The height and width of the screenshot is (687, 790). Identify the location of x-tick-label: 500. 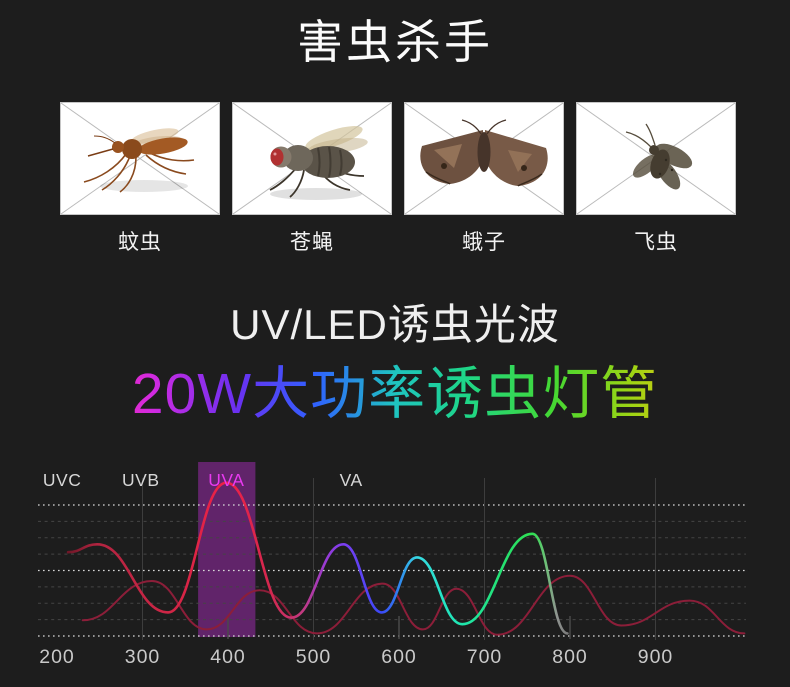
(314, 657).